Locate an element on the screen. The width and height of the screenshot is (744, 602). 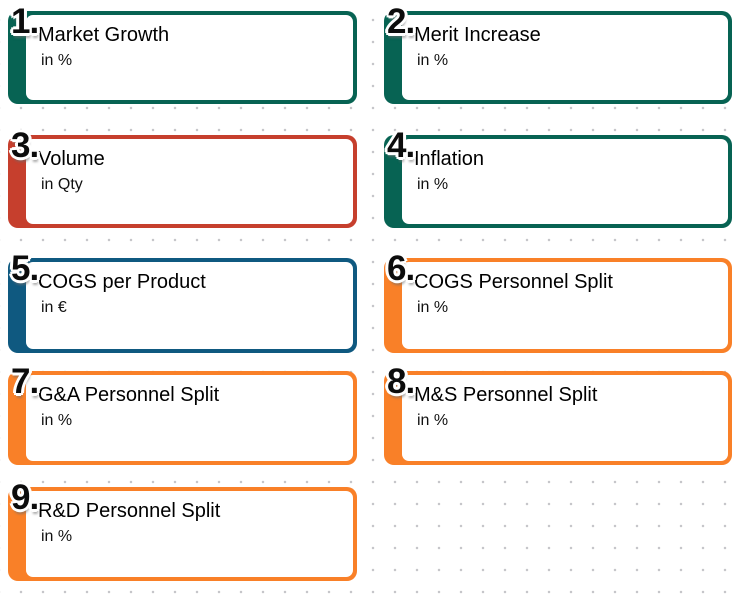
card-body: Volume in Qty is located at coordinates (189, 181).